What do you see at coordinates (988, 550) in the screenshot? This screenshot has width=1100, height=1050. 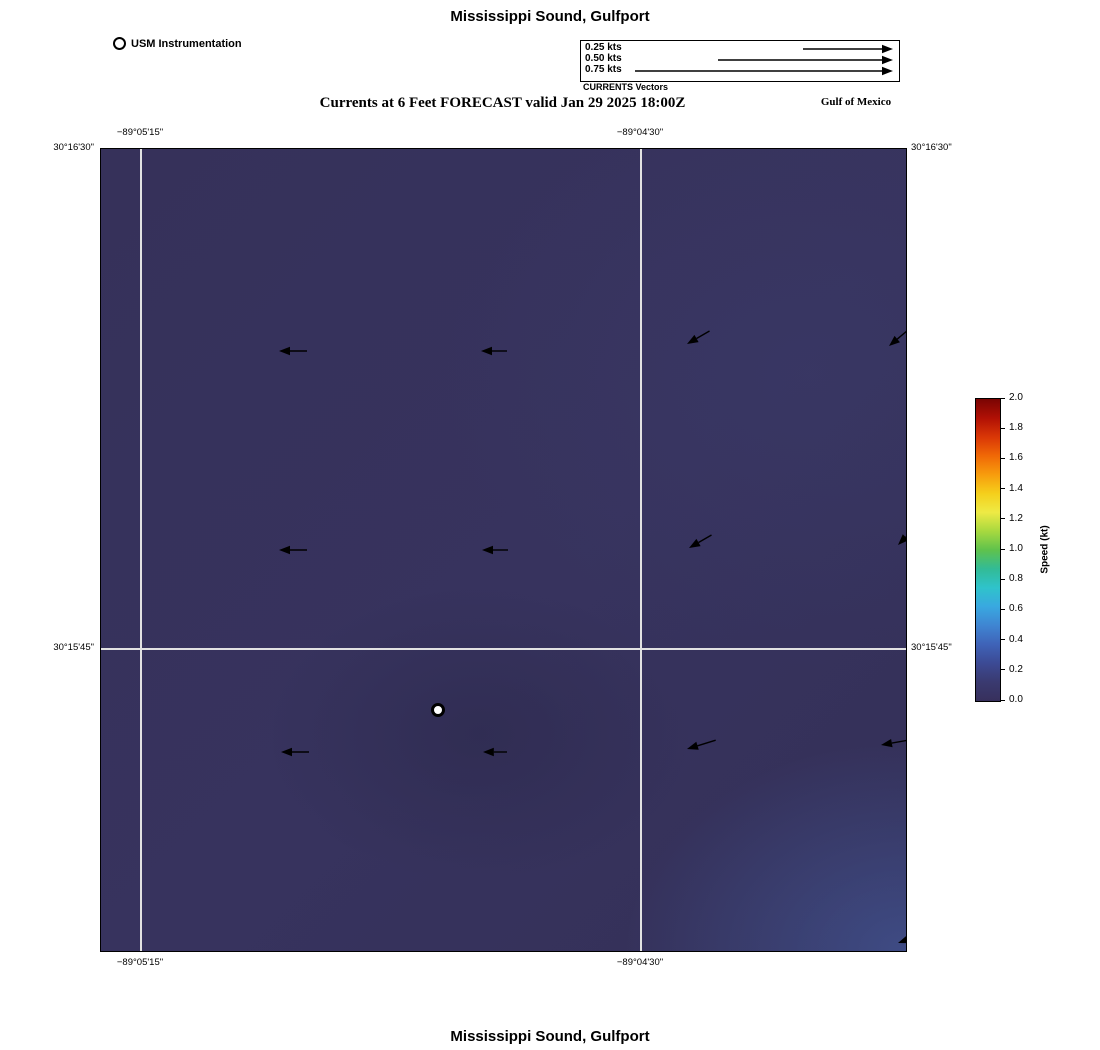 I see `colorbar` at bounding box center [988, 550].